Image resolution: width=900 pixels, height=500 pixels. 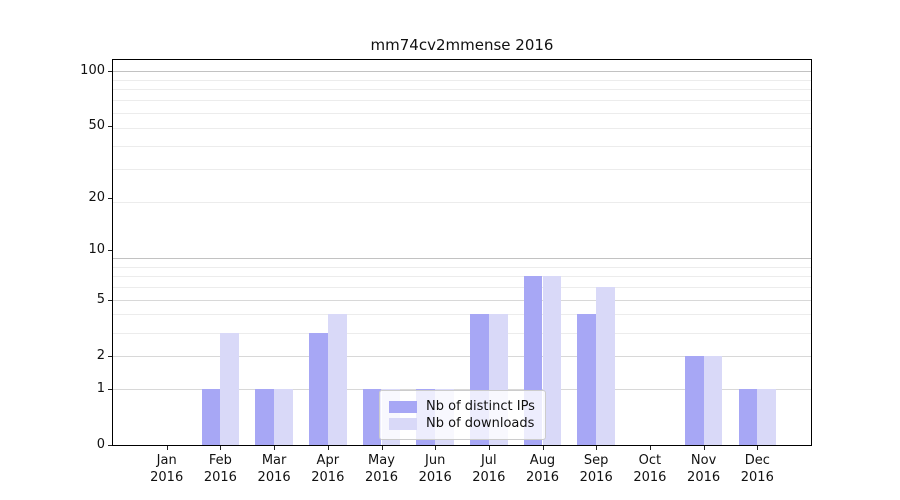 What do you see at coordinates (328, 469) in the screenshot?
I see `x-axis-tick-label: Apr 2016` at bounding box center [328, 469].